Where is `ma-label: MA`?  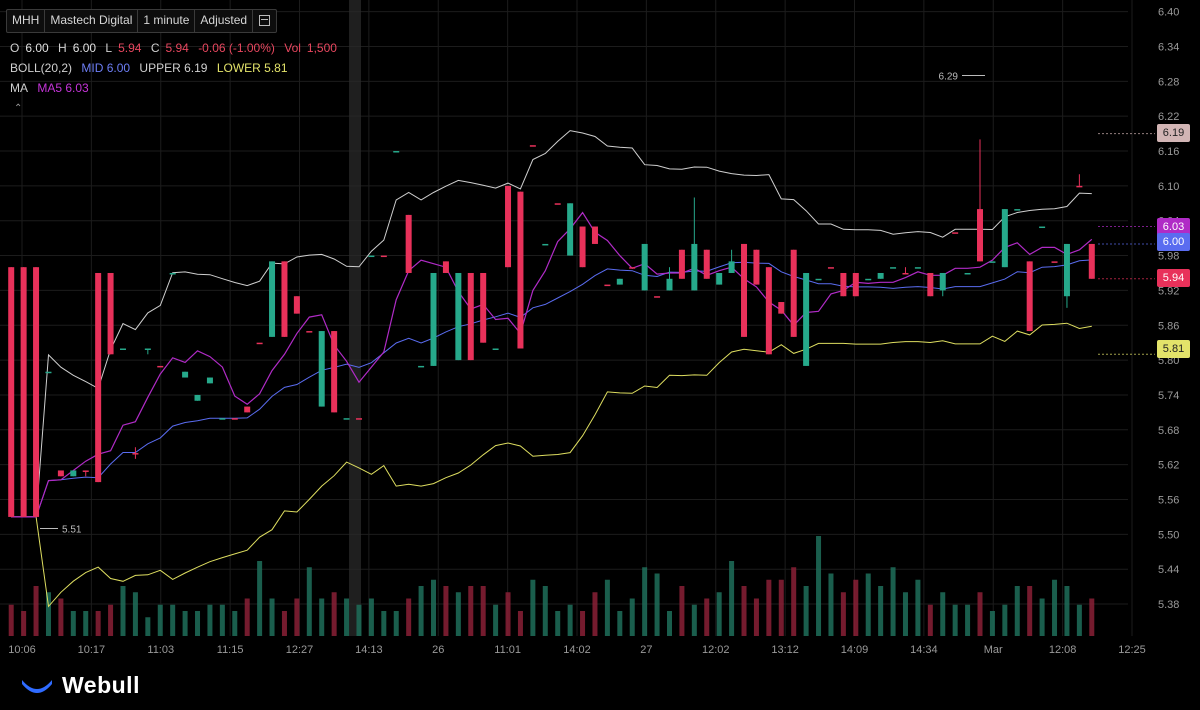
ma-label: MA is located at coordinates (19, 88).